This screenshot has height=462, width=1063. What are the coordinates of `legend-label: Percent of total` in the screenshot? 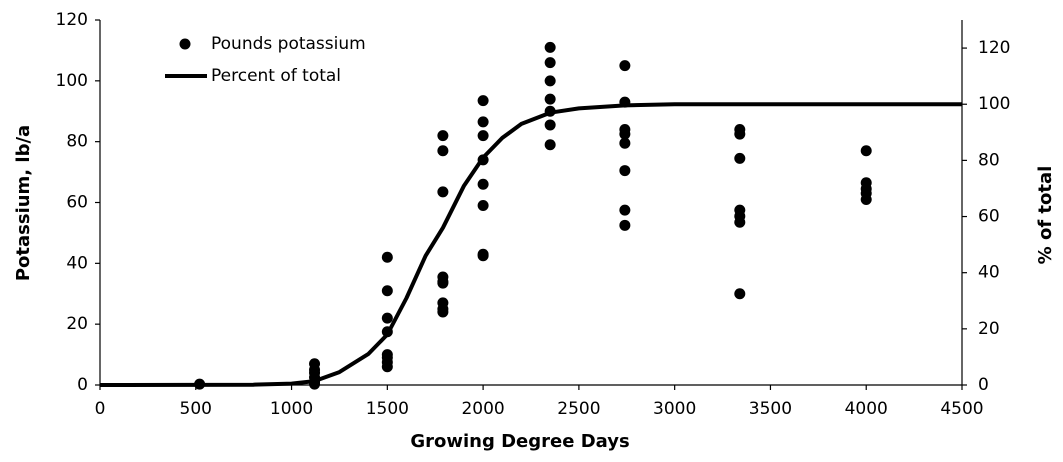 It's located at (276, 76).